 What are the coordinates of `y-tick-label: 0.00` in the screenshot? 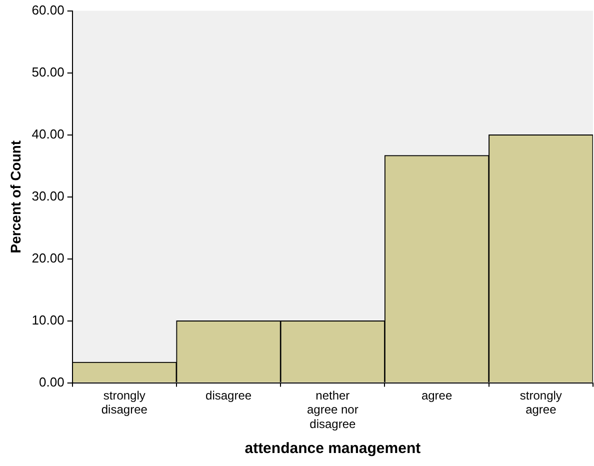 It's located at (51, 382).